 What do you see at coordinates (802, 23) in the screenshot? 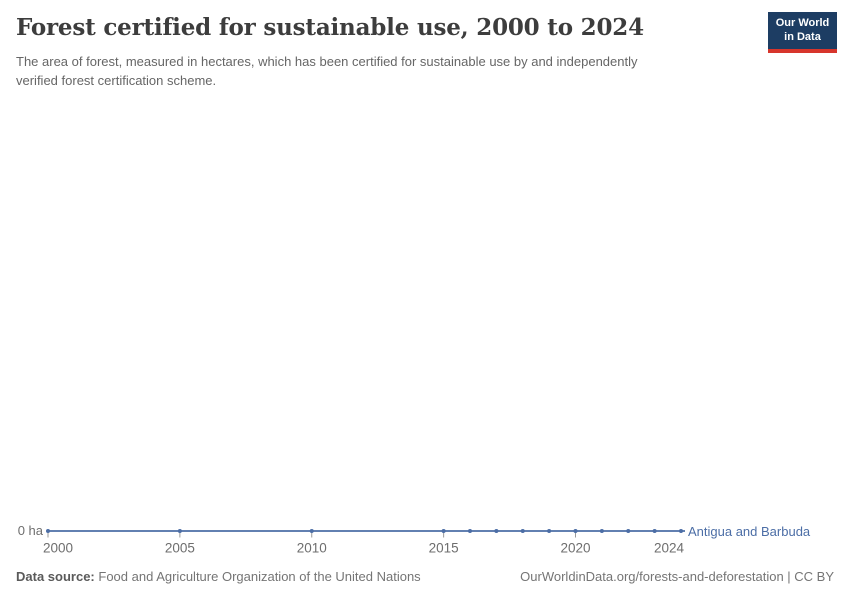
I see `owid-logo-text-line1: Our World` at bounding box center [802, 23].